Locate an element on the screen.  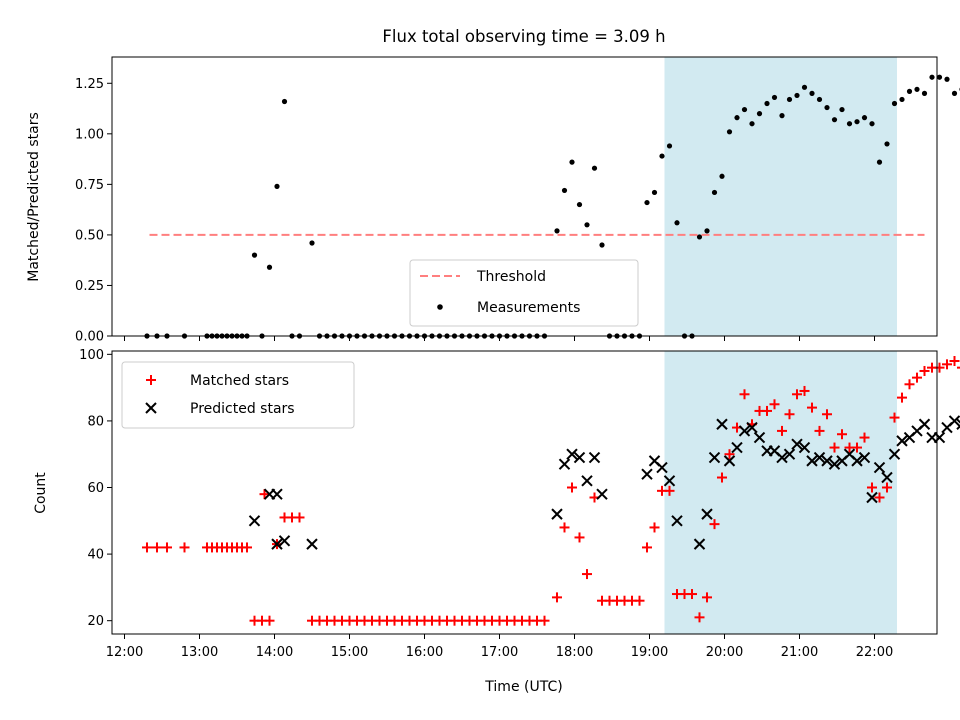
legend-matched-label: Matched stars is located at coordinates (239, 381).